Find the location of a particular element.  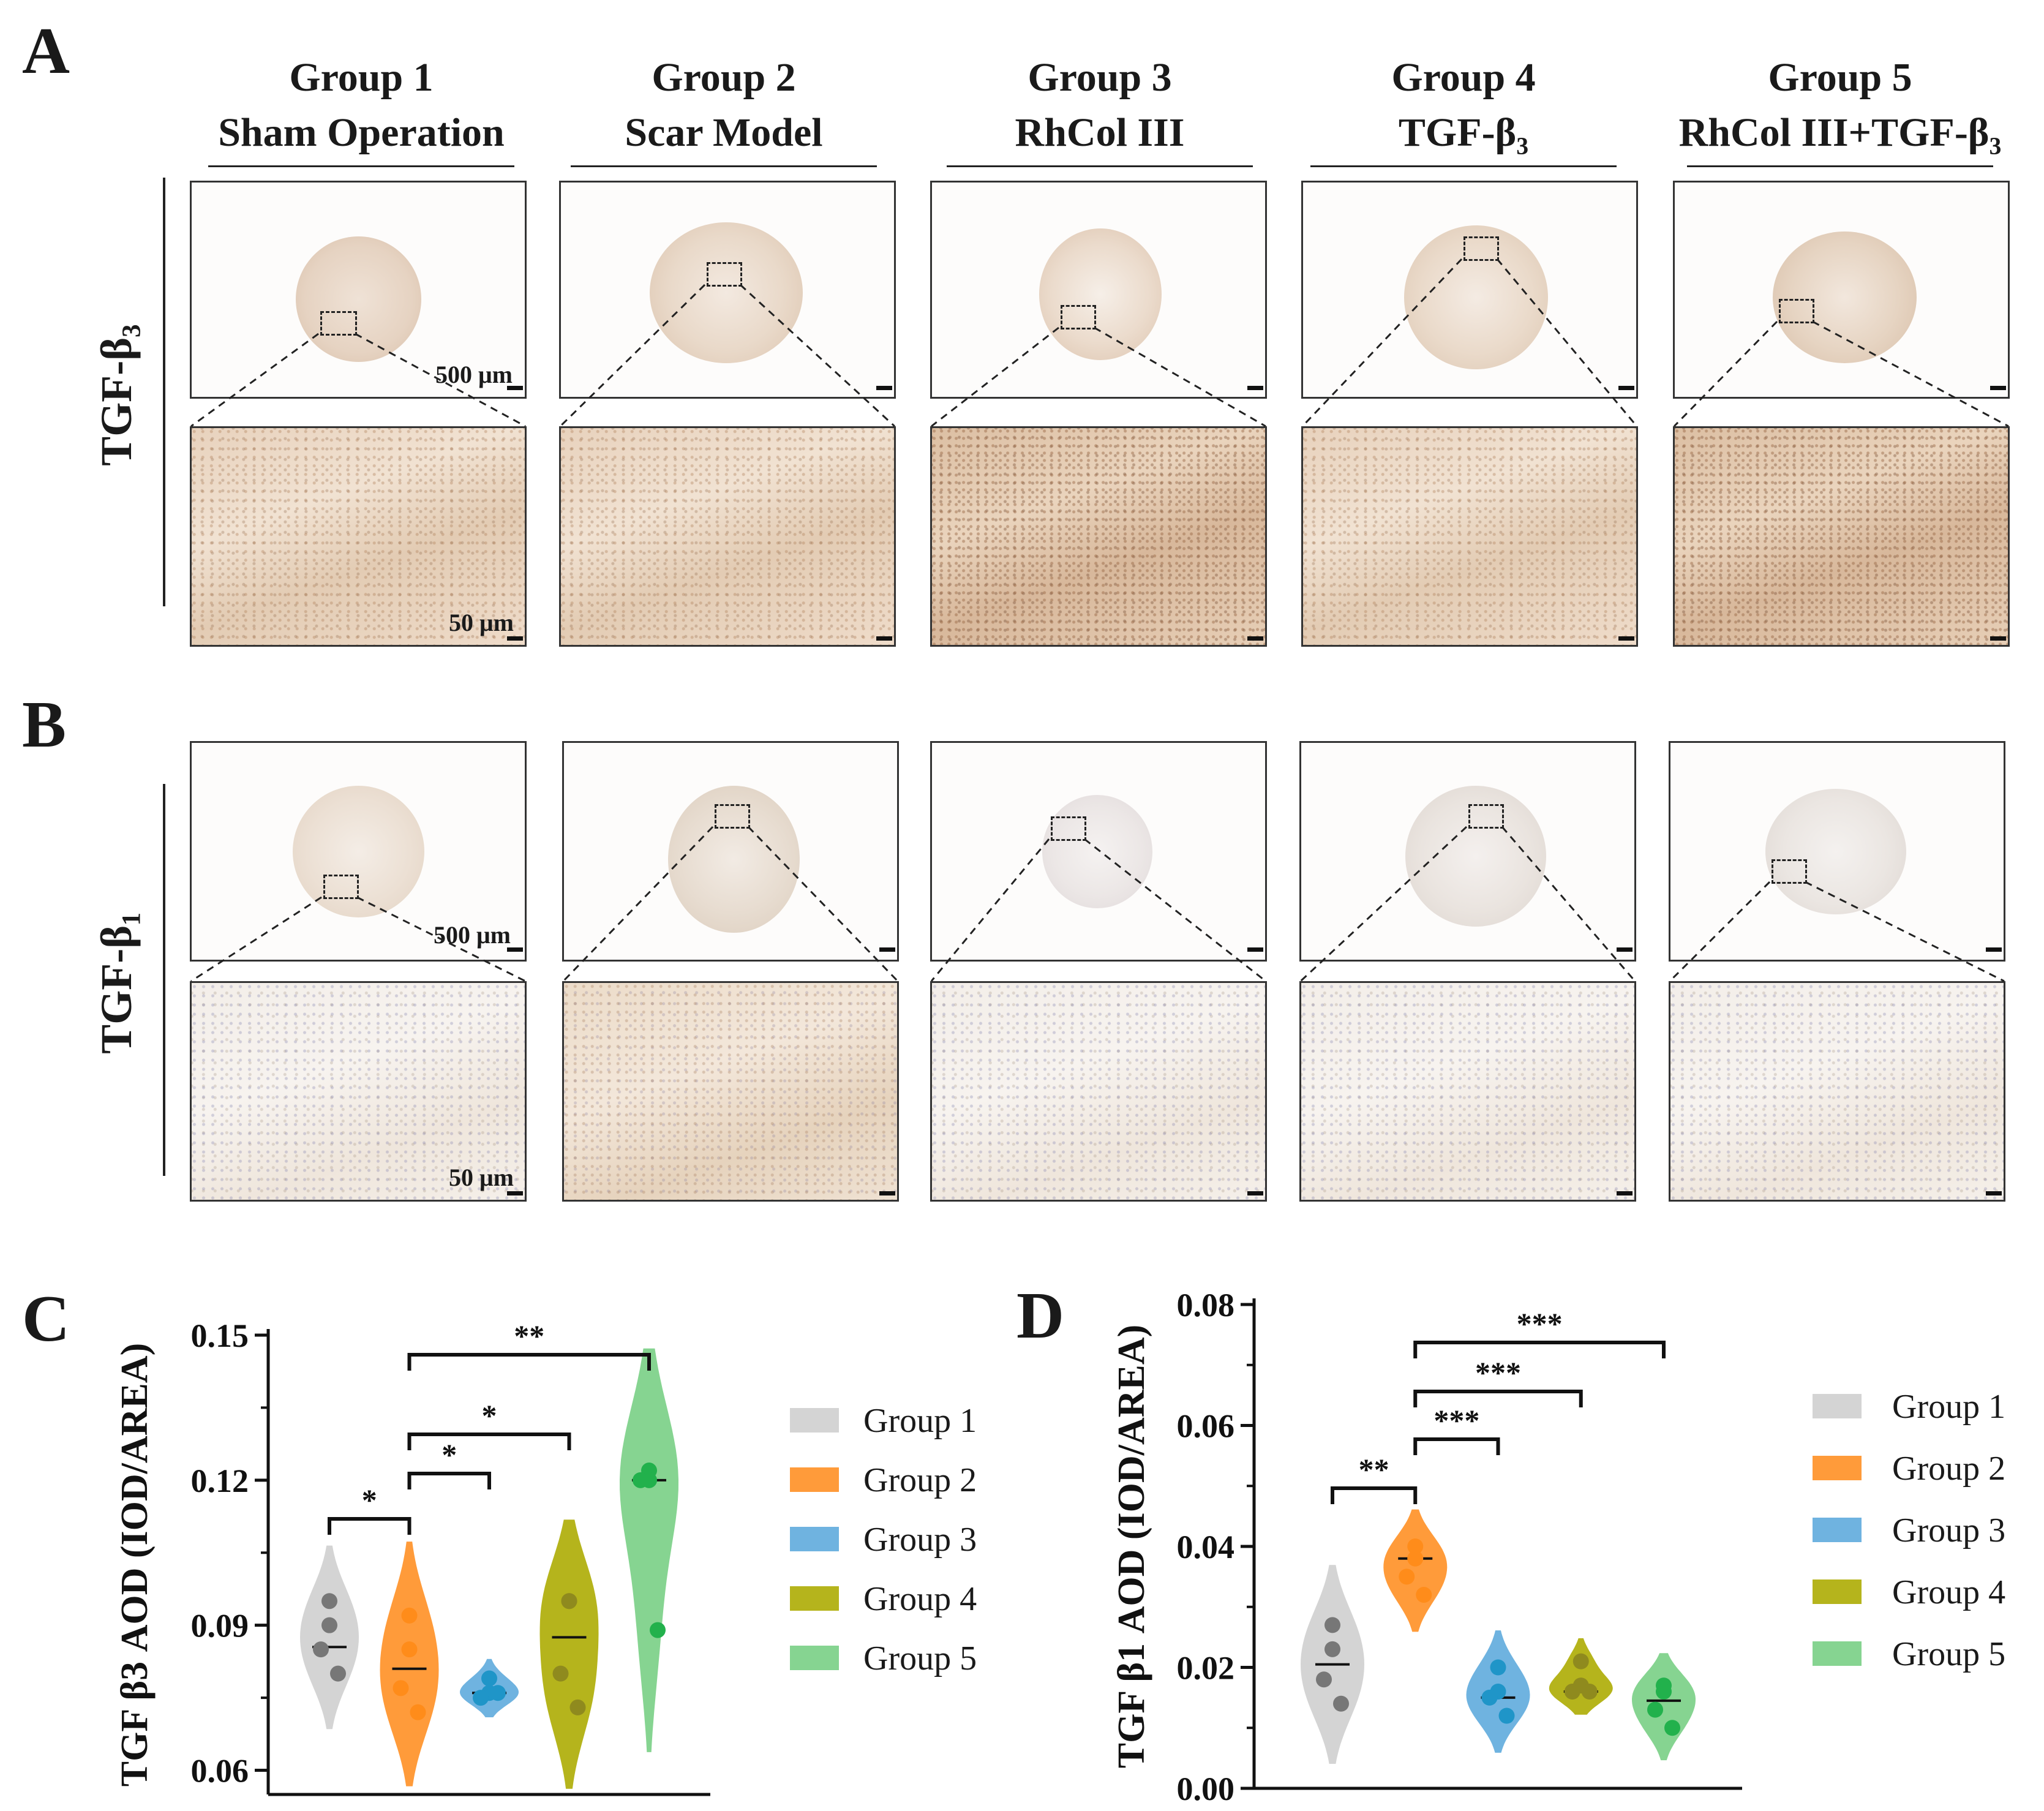

y-tick-label: 0.09 is located at coordinates (220, 1626).